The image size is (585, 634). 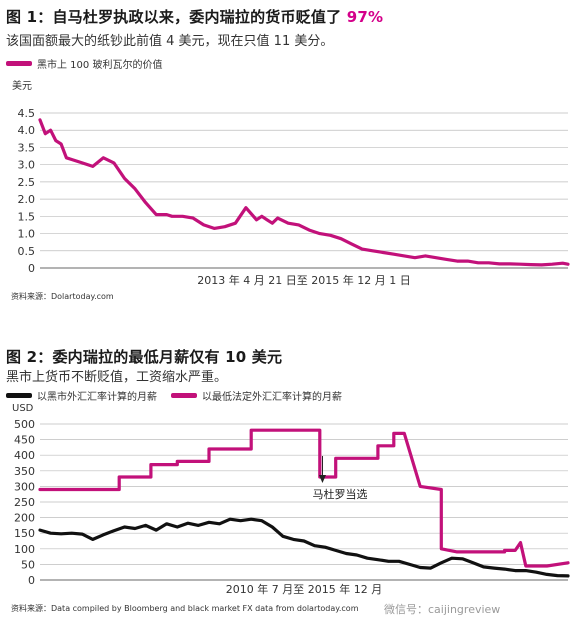 I want to click on chart2-y-tick-label: 300, so click(x=24, y=486).